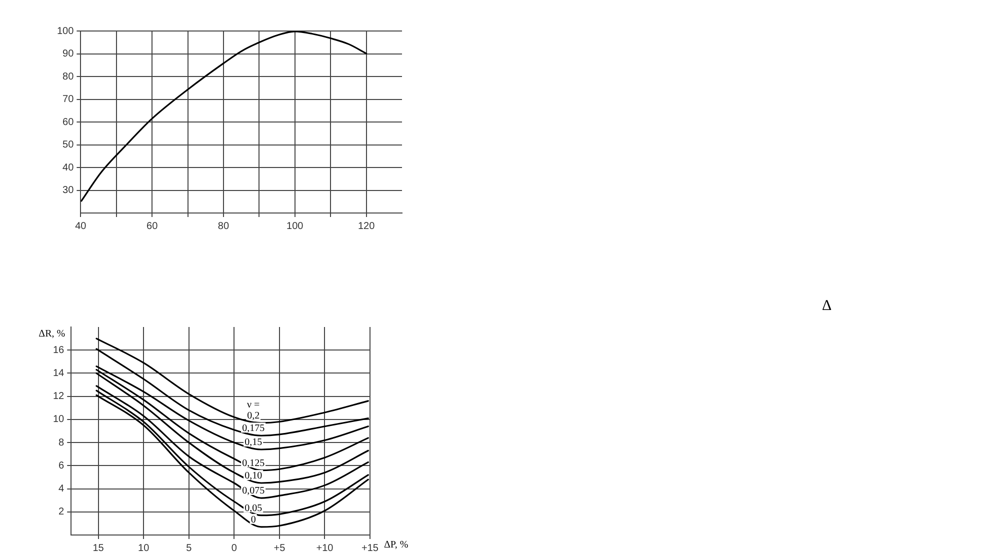  I want to click on y-tick-label: 60, so click(68, 122).